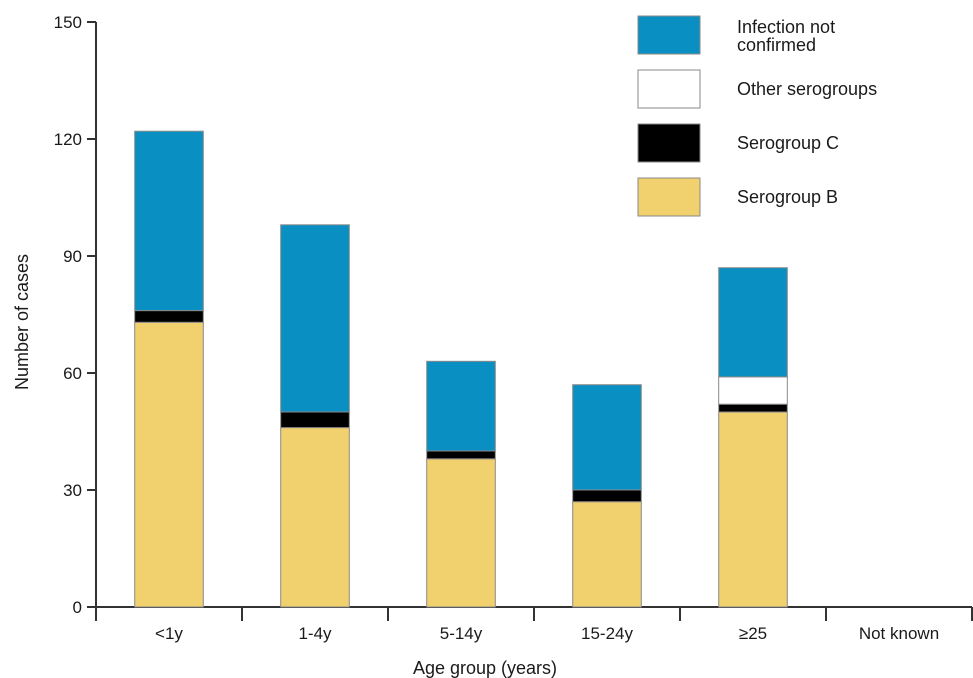 The width and height of the screenshot is (973, 678). What do you see at coordinates (72, 256) in the screenshot?
I see `y-tick-label-90: 90` at bounding box center [72, 256].